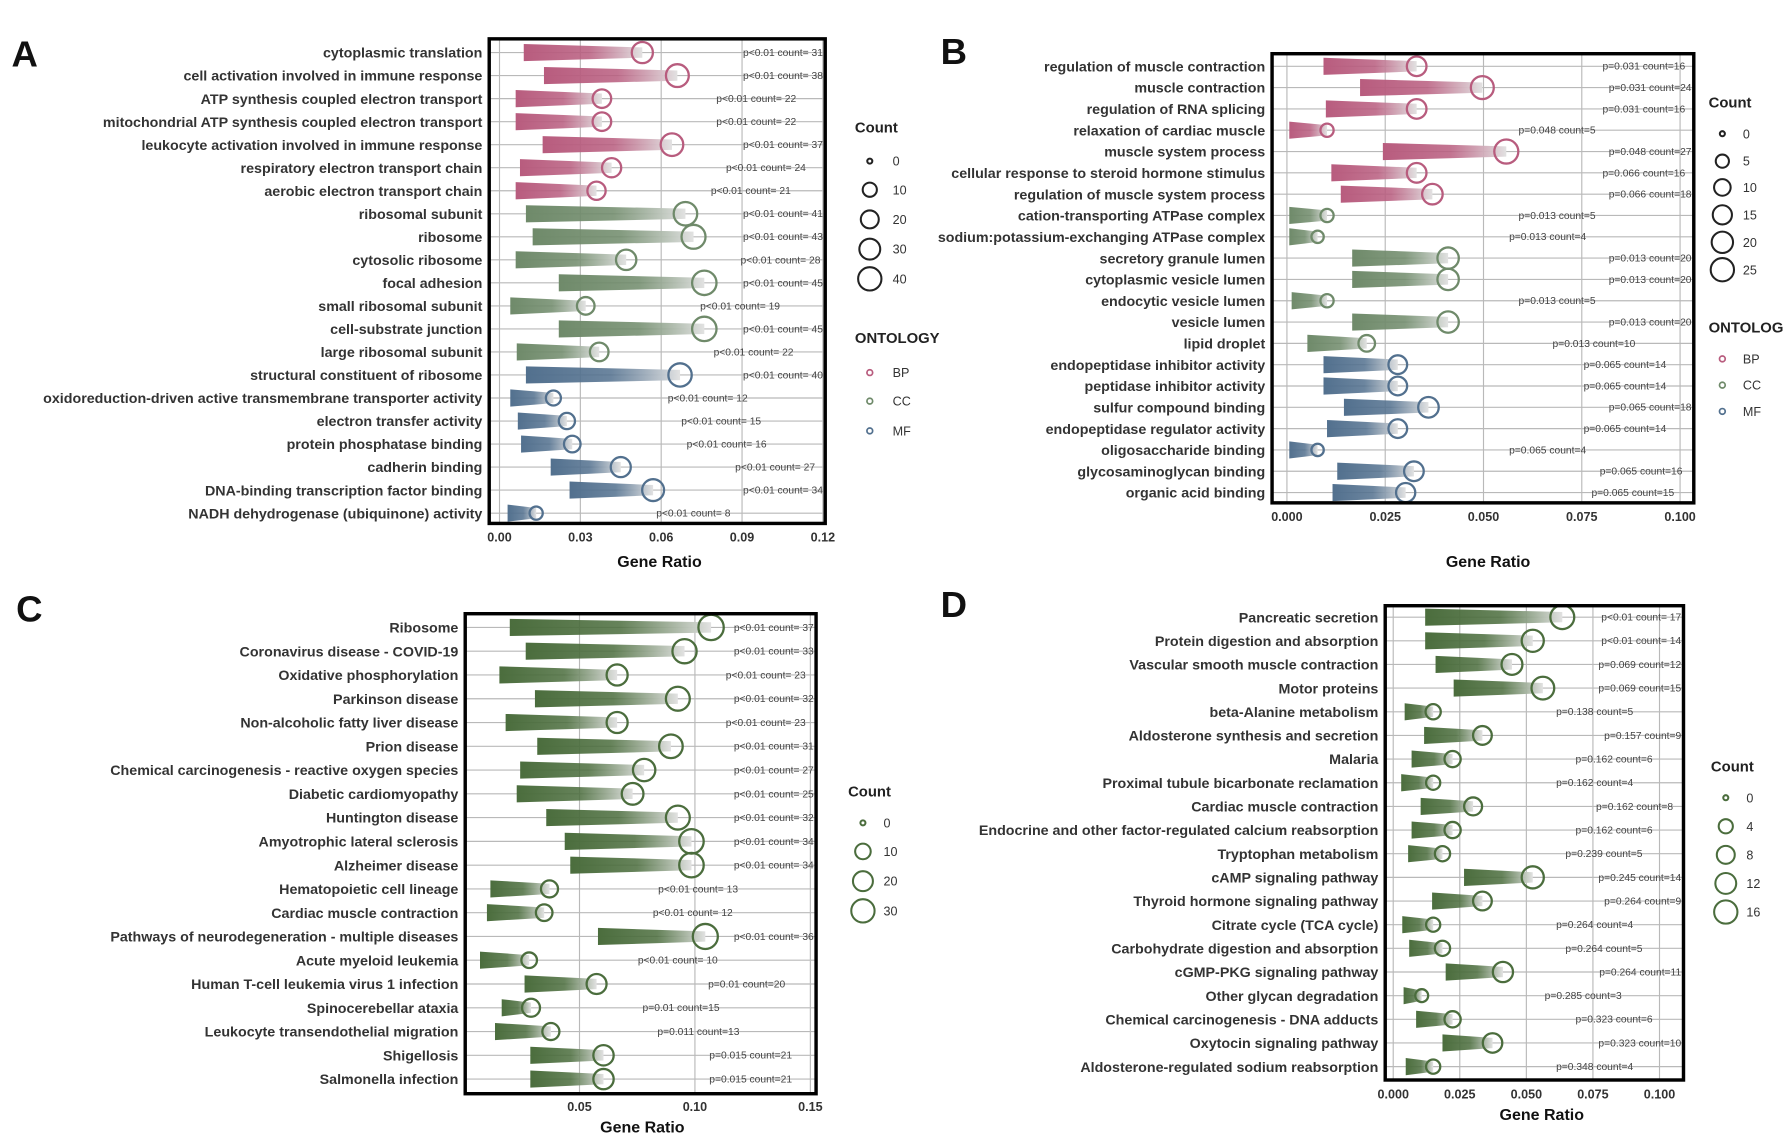 The width and height of the screenshot is (1783, 1136). What do you see at coordinates (1614, 760) in the screenshot?
I see `pvalue-count-label: p=0.162 count=6` at bounding box center [1614, 760].